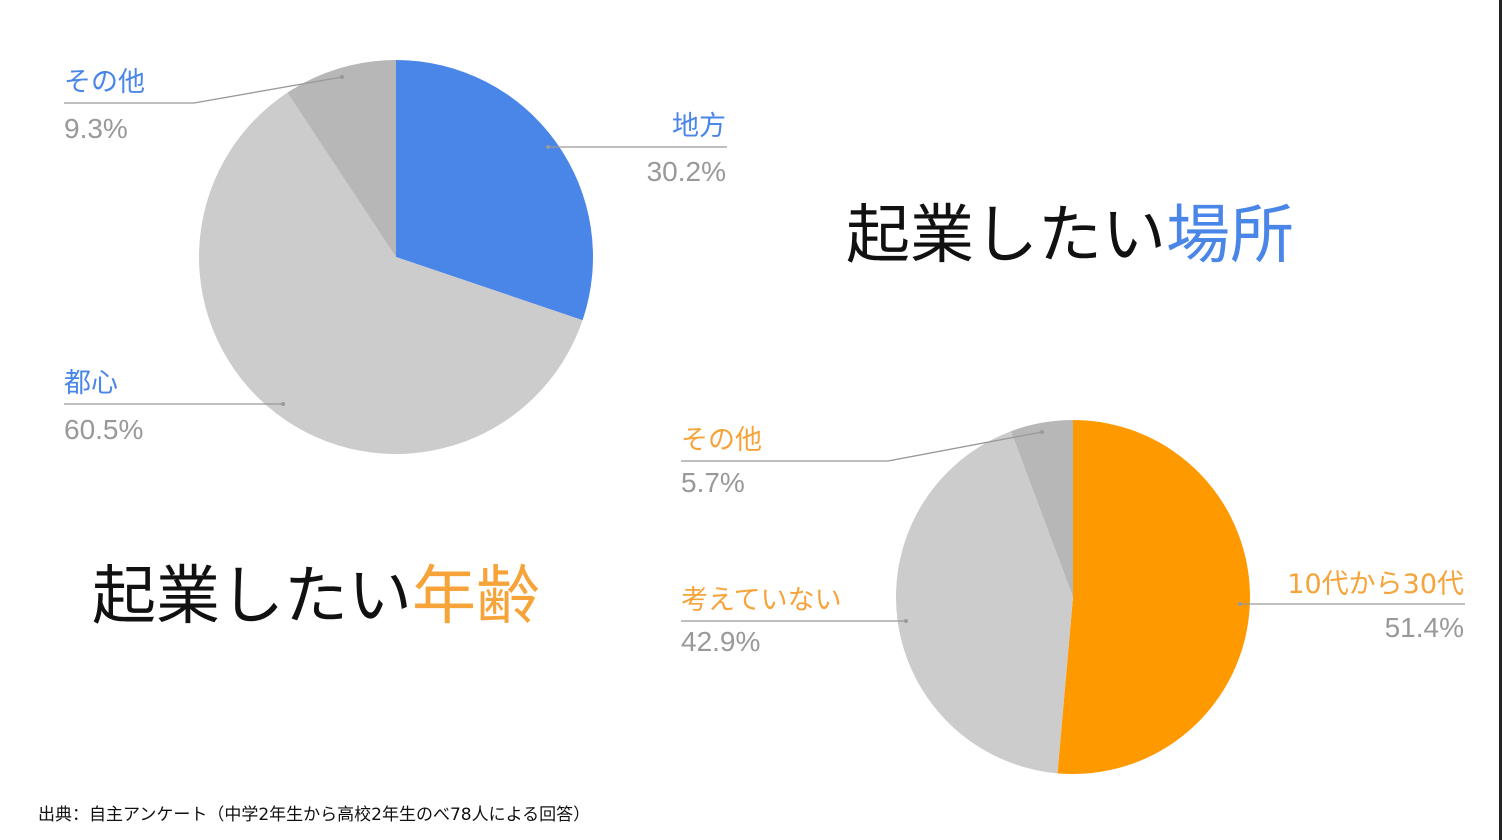 Image resolution: width=1502 pixels, height=840 pixels. I want to click on source-note: 出典：自主アンケート（中学2年生から高校2年生のべ78人による回答）, so click(314, 815).